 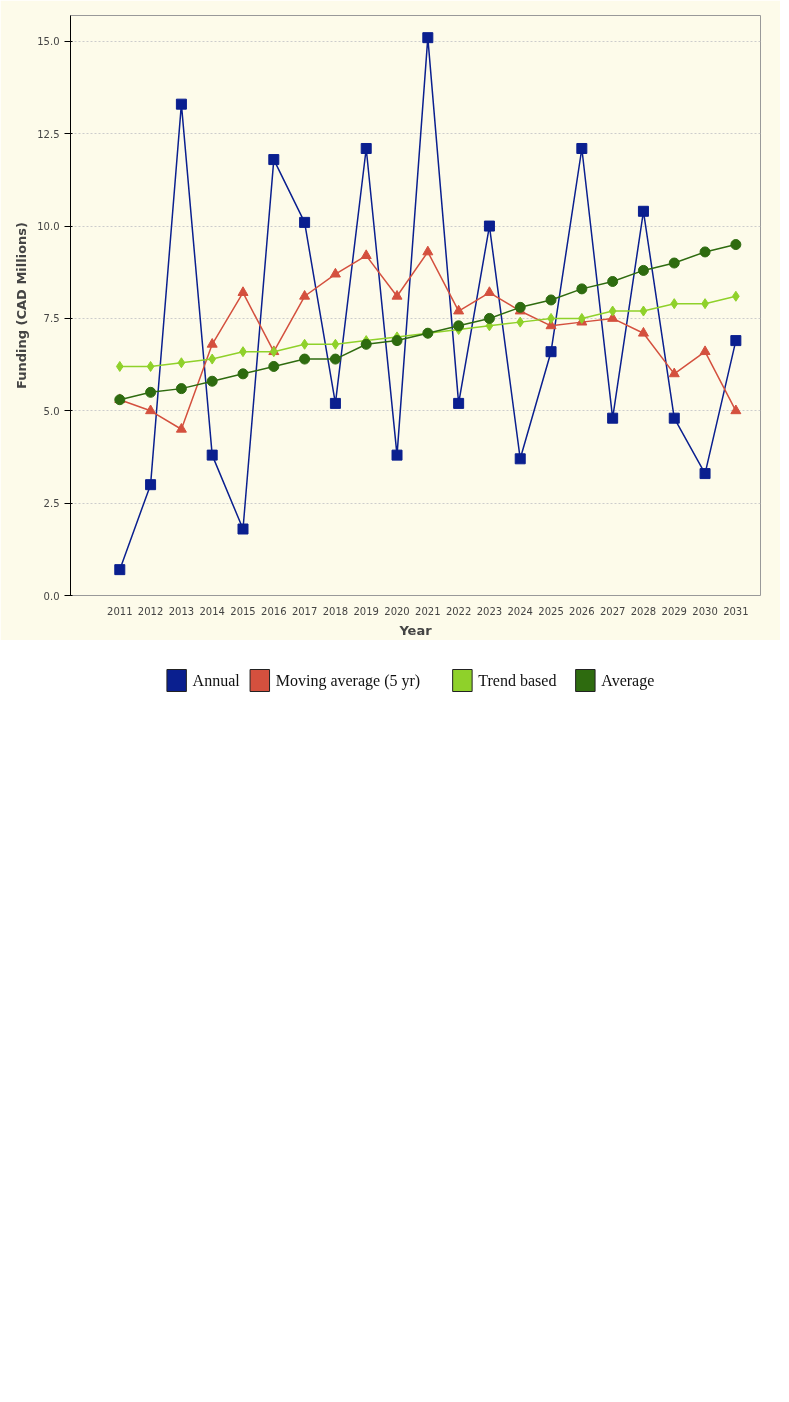 I want to click on x-tick-label: 2014, so click(x=212, y=611).